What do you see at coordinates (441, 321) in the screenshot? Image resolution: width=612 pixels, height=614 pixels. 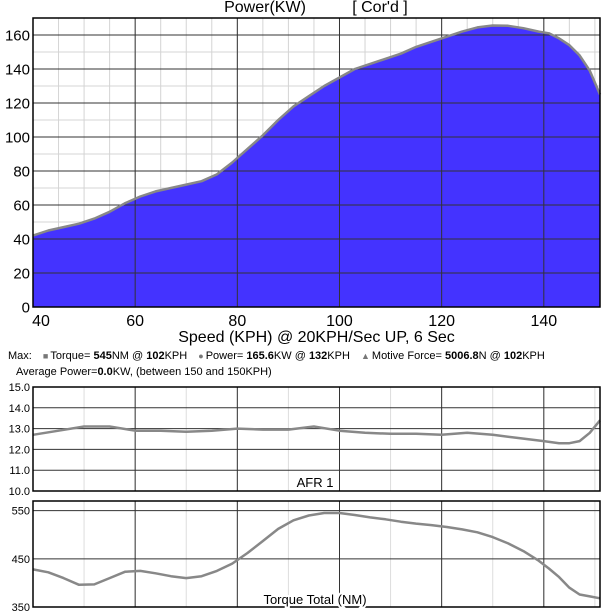 I see `x-tick-label: 120` at bounding box center [441, 321].